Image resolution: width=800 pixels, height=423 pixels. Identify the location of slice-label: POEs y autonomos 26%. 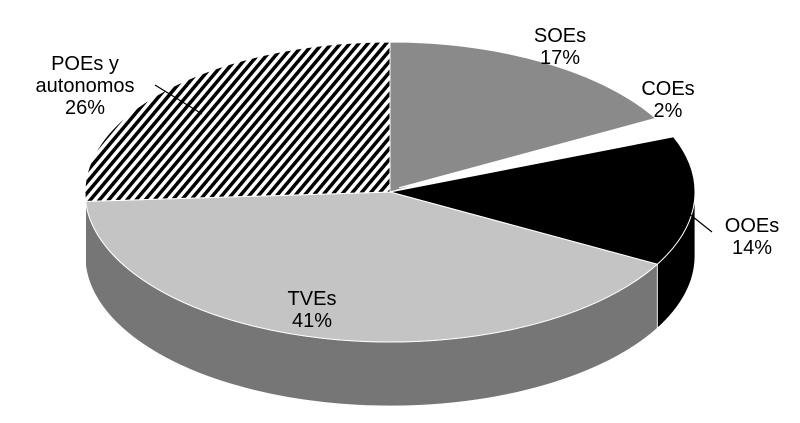
(85, 86).